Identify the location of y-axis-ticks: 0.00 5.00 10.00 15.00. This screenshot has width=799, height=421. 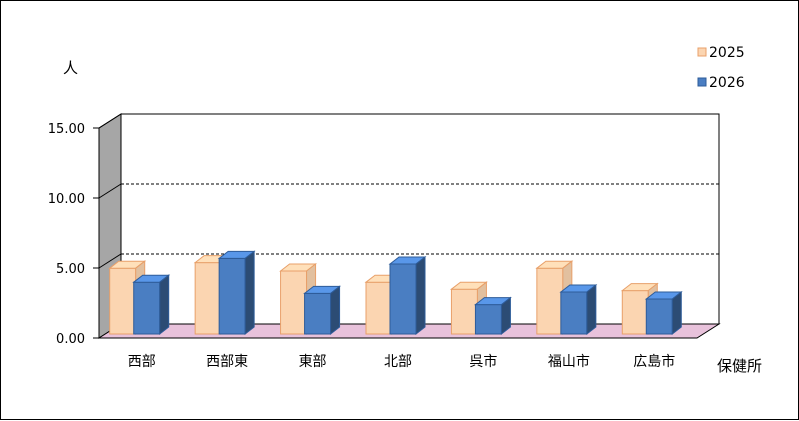
(73, 234).